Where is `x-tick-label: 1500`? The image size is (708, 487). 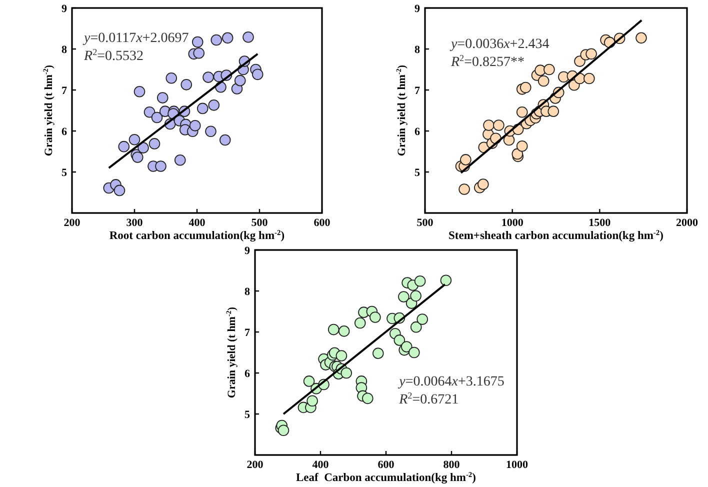 x-tick-label: 1500 is located at coordinates (600, 223).